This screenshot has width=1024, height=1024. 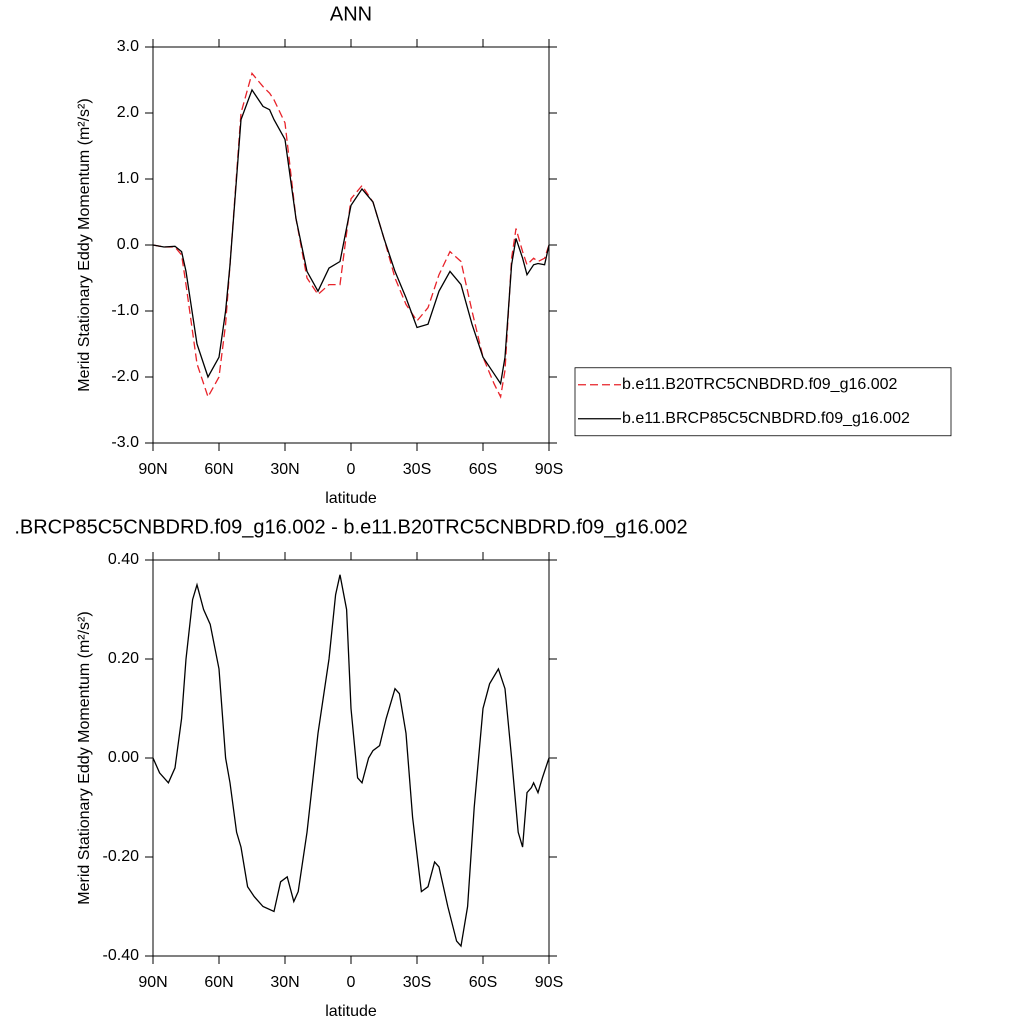 What do you see at coordinates (123, 658) in the screenshot?
I see `y-tick-label: 0.20` at bounding box center [123, 658].